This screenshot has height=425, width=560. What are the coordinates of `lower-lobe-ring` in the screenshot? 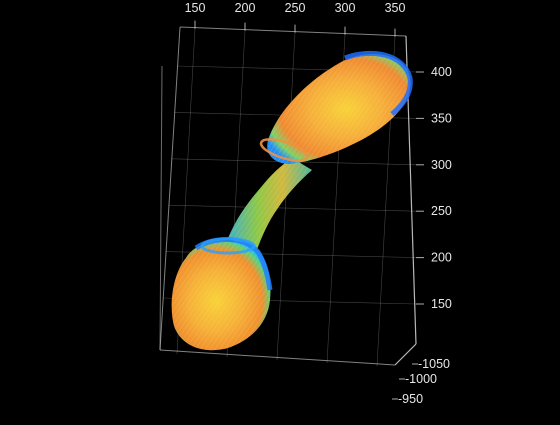 It's located at (228, 246).